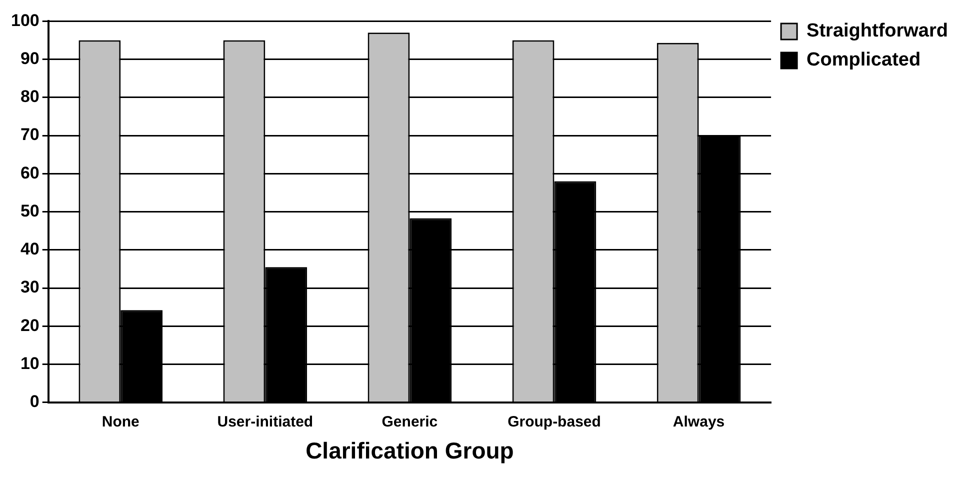  What do you see at coordinates (863, 60) in the screenshot?
I see `legend-label: Complicated` at bounding box center [863, 60].